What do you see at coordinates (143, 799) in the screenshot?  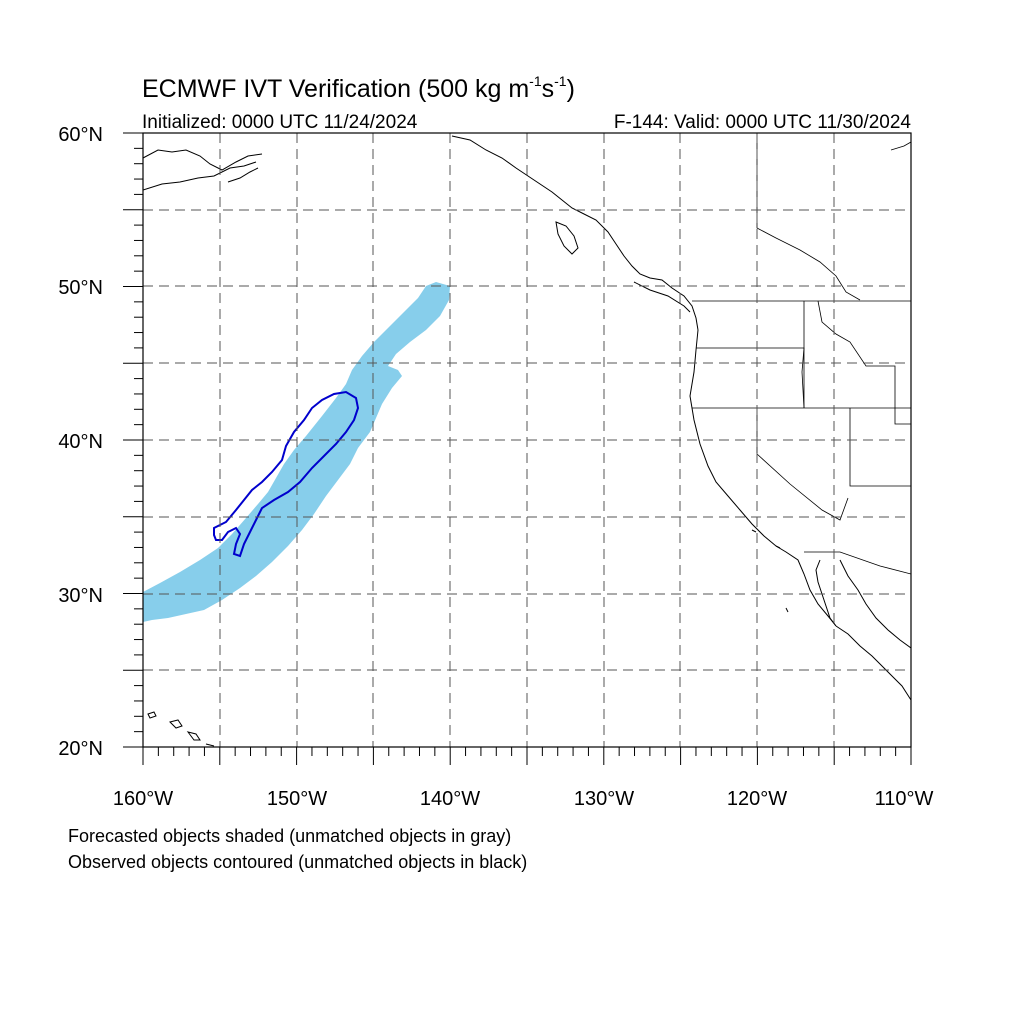 I see `lon-label-160w: 160°W` at bounding box center [143, 799].